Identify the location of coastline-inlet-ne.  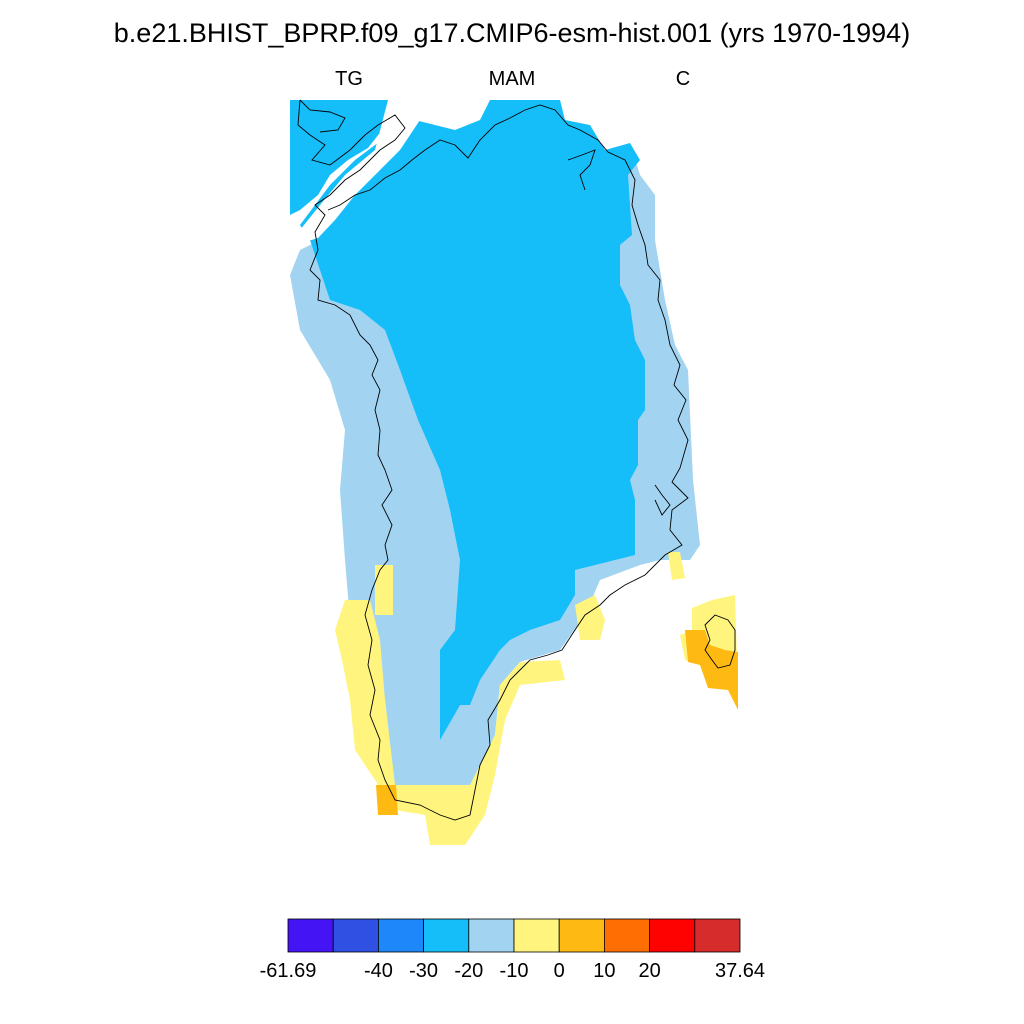
(581, 170).